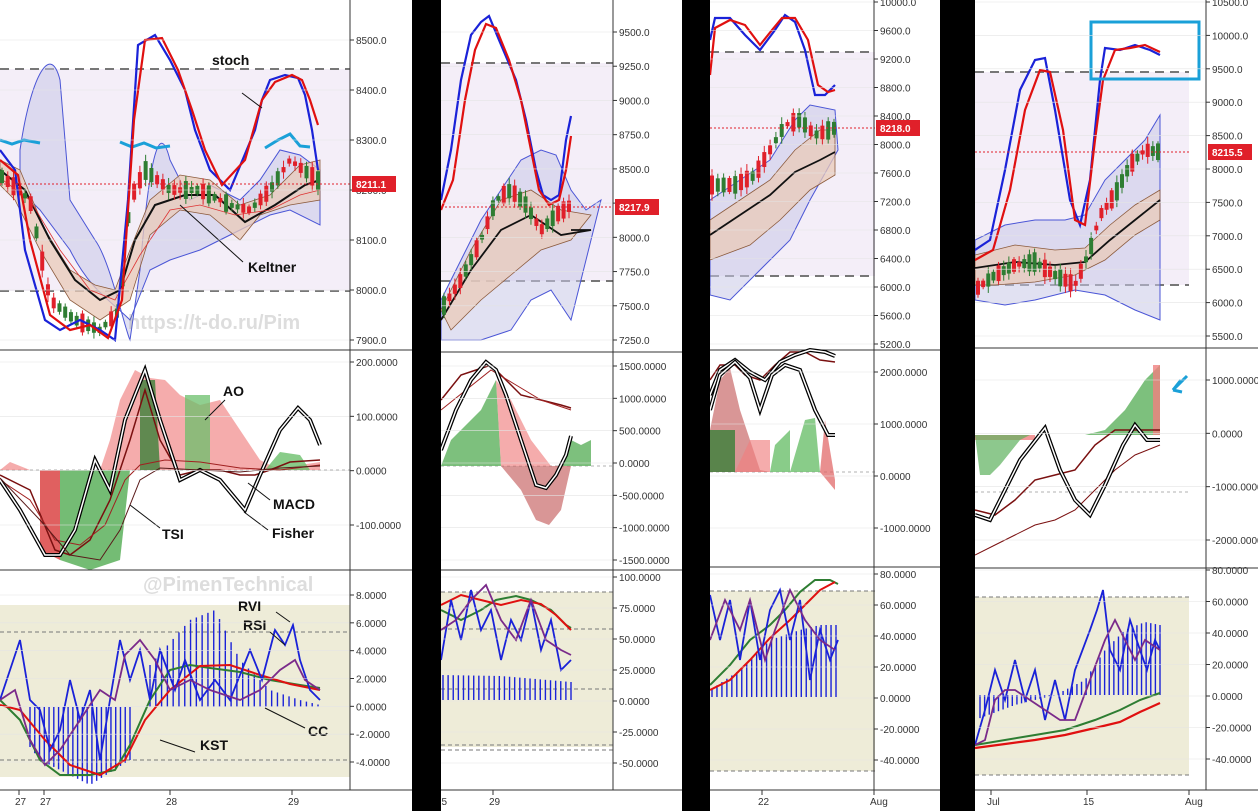 The image size is (1258, 811). I want to click on bottom-tick-label: -4.0000, so click(373, 763).